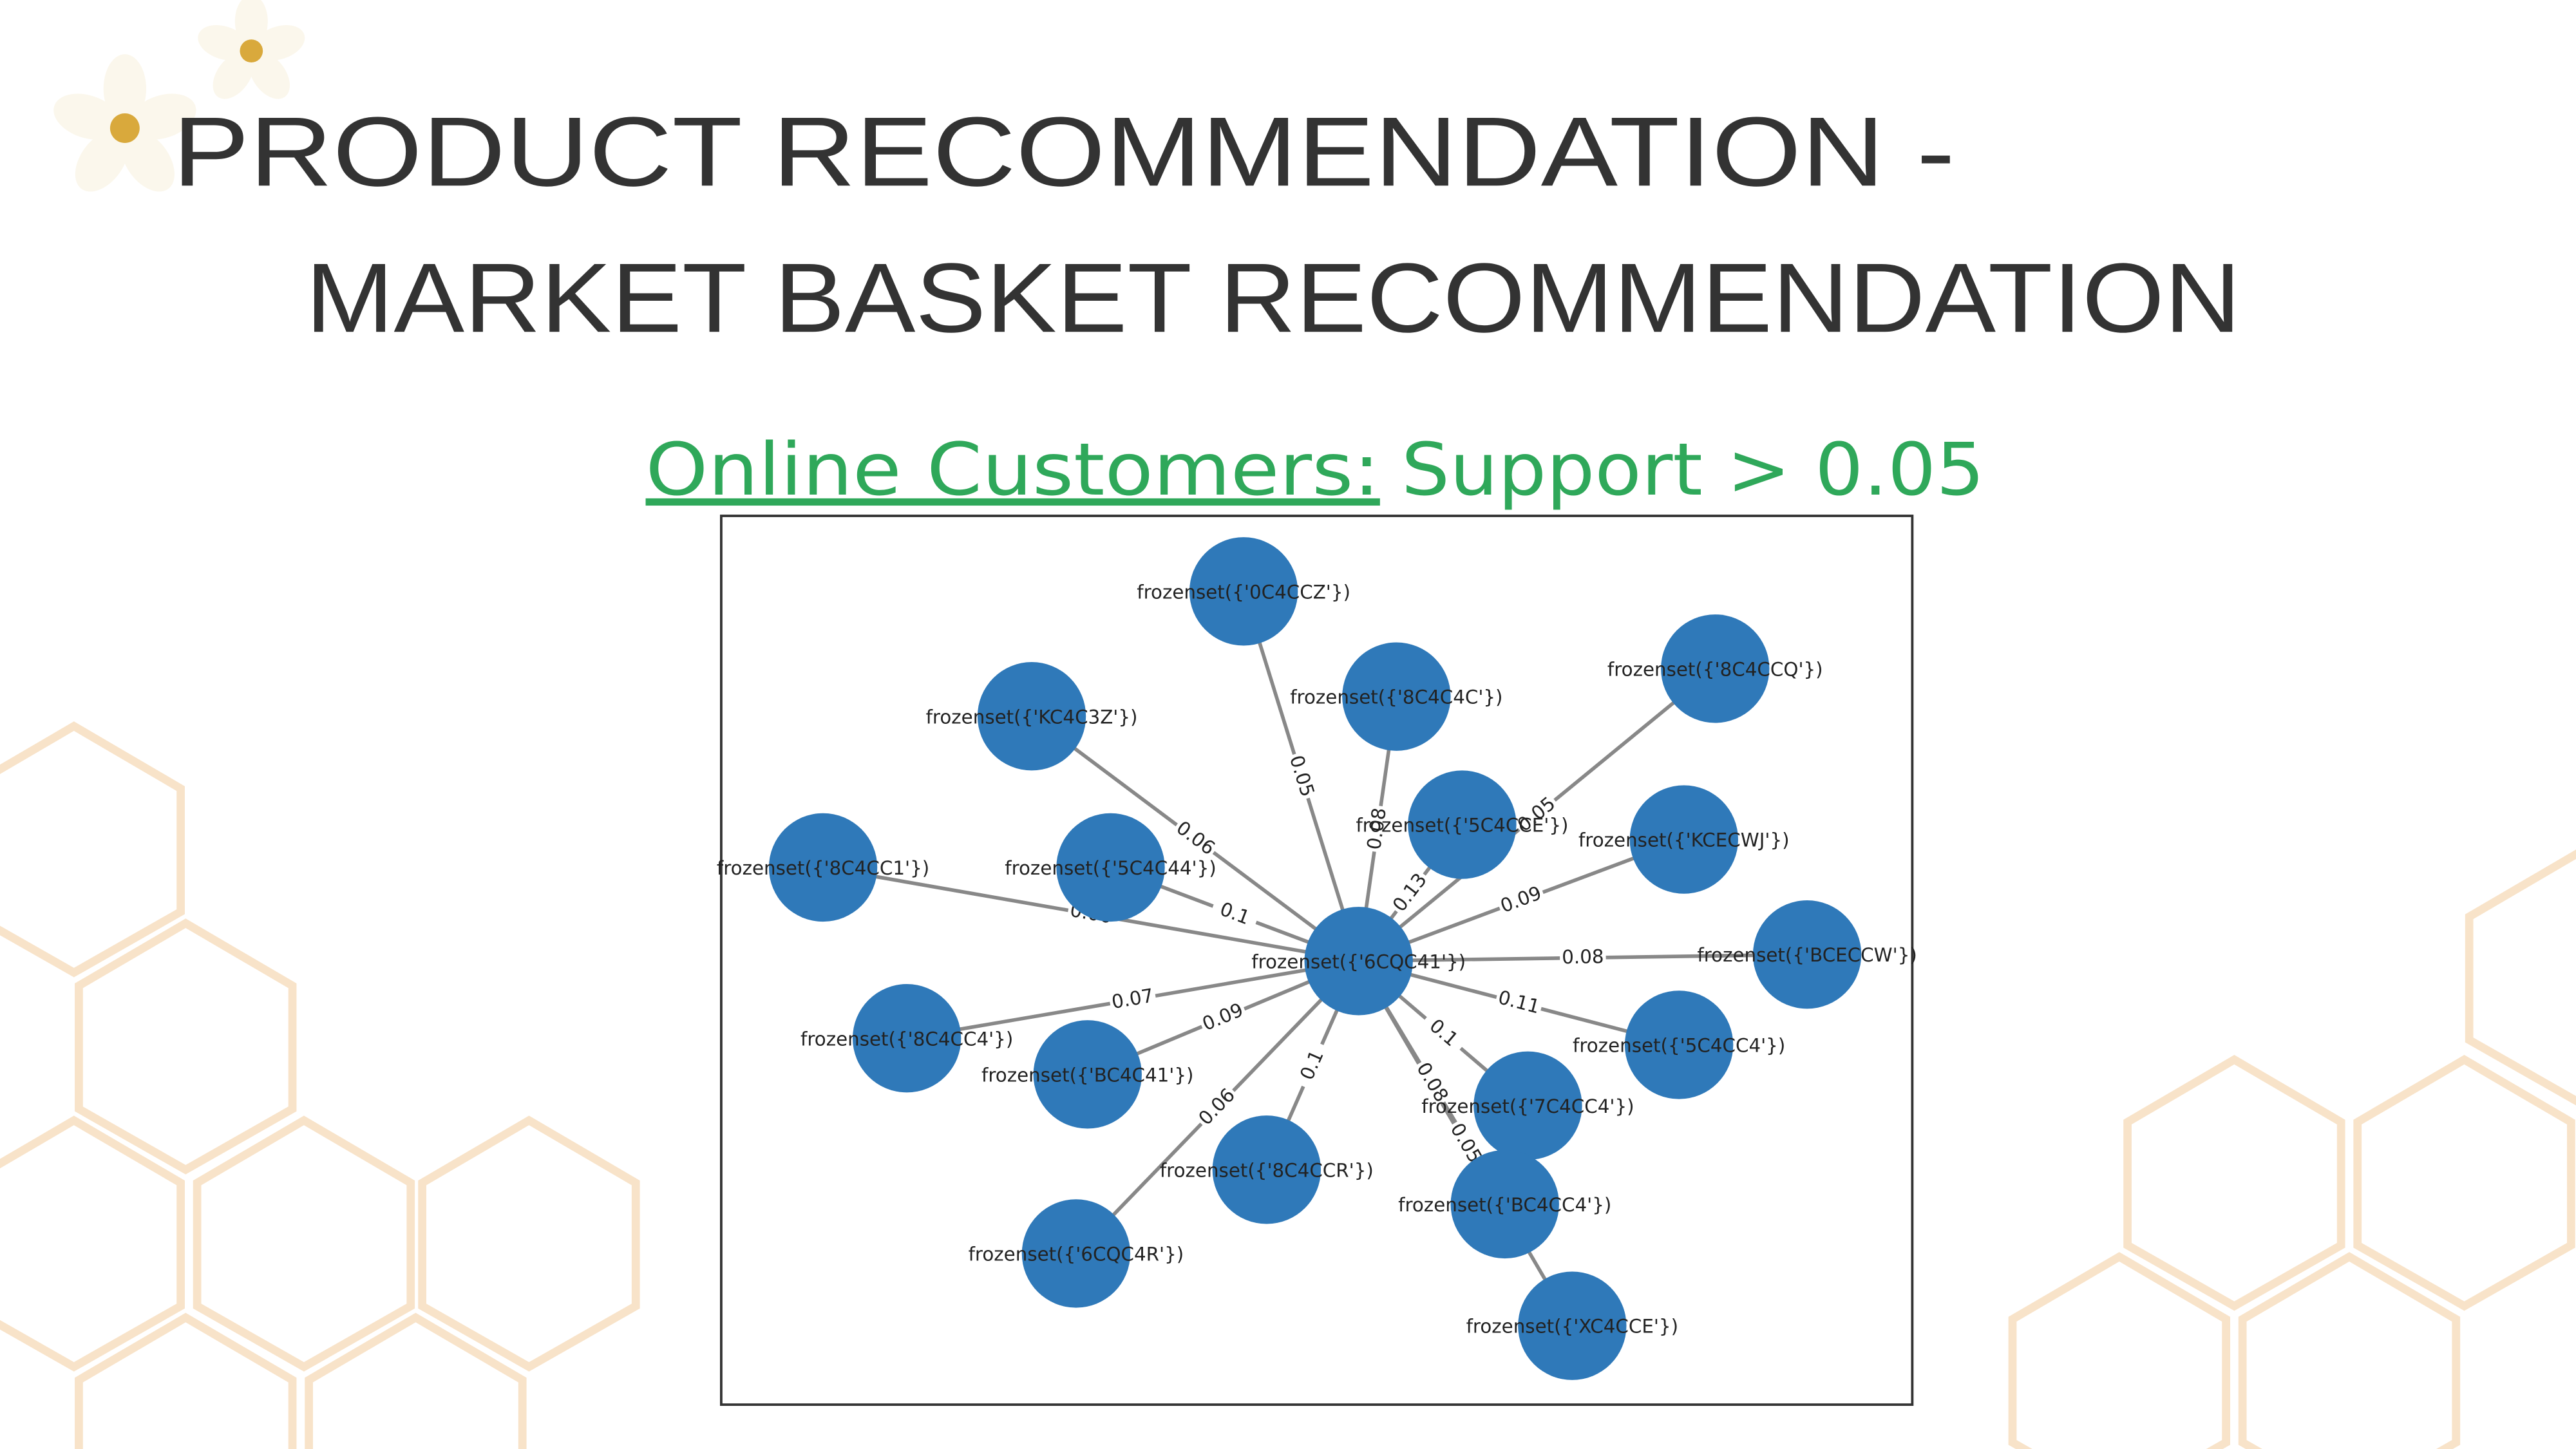 Image resolution: width=2576 pixels, height=1449 pixels. I want to click on node-label: frozenset({'8C4CC4'}), so click(907, 1039).